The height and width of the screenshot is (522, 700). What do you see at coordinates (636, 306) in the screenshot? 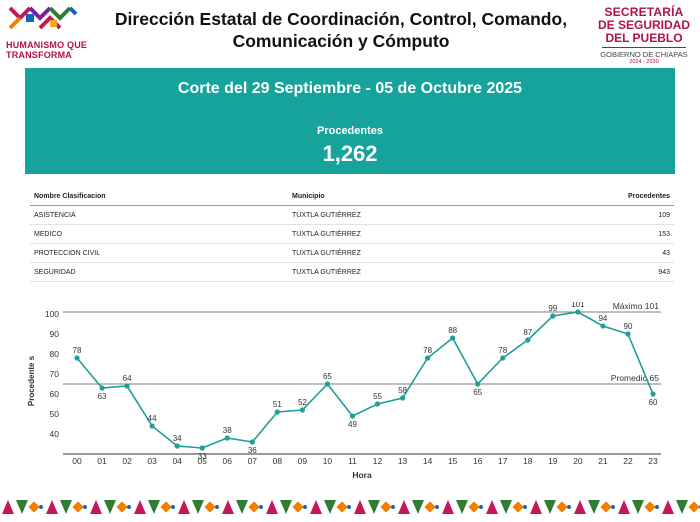
I see `reference-line-label: Máximo 101` at bounding box center [636, 306].